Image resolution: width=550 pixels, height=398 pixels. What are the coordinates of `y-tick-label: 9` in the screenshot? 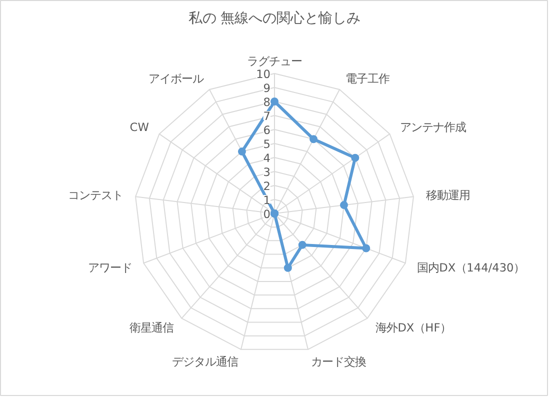 It's located at (267, 88).